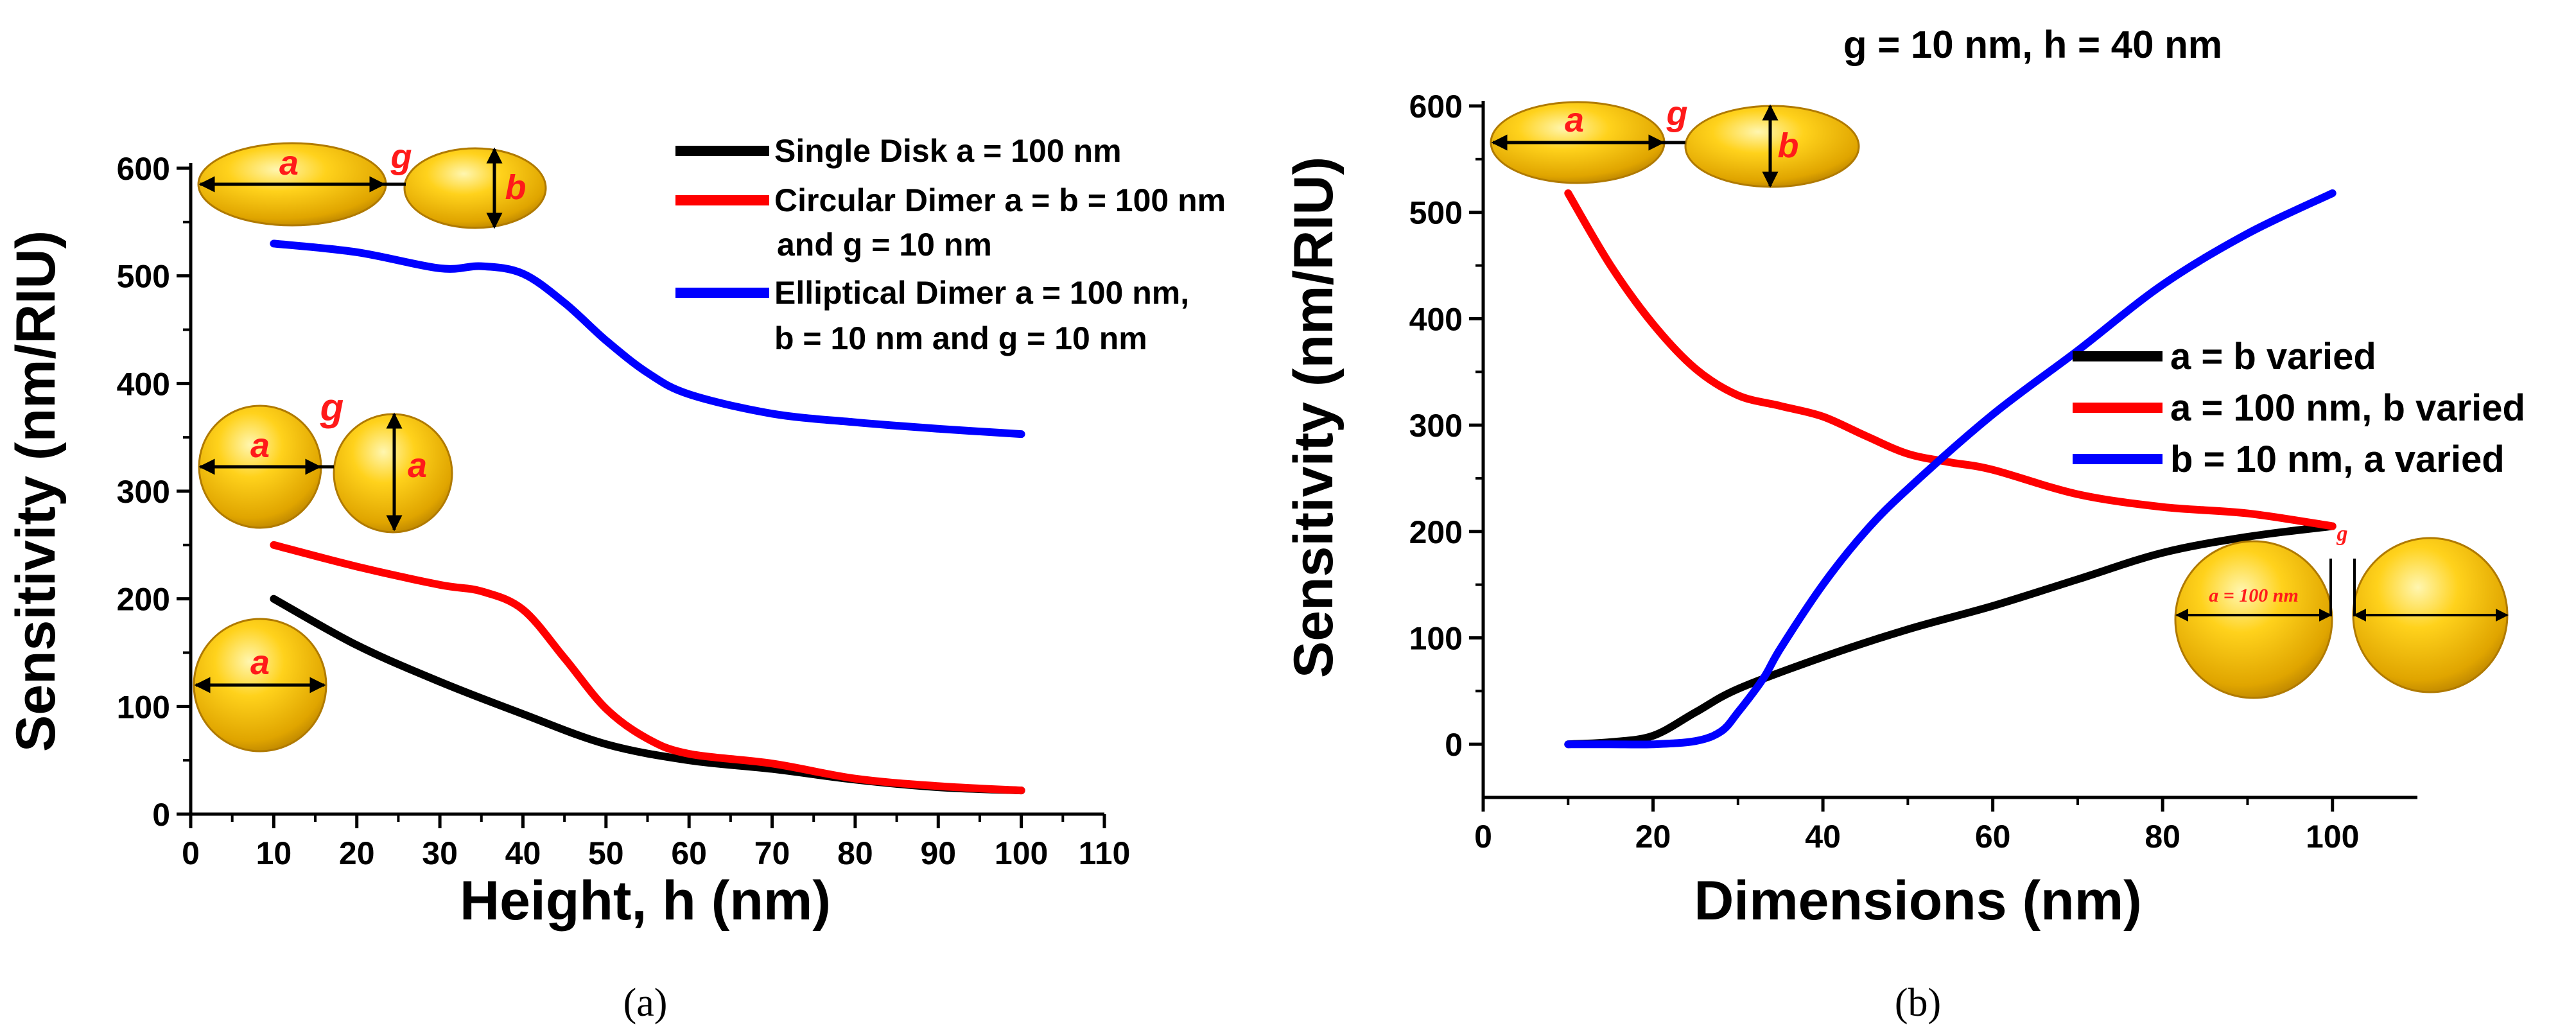 The image size is (2576, 1035). I want to click on legend-label-a-b-varied: a = b varied, so click(2273, 357).